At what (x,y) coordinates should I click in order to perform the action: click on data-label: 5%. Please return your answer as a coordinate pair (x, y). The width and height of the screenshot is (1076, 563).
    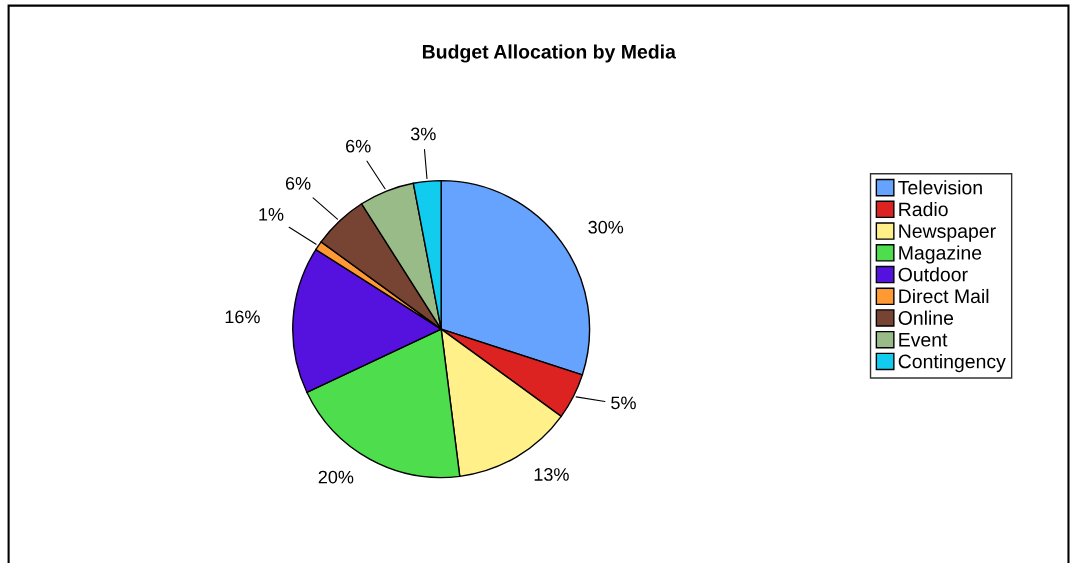
    Looking at the image, I should click on (623, 403).